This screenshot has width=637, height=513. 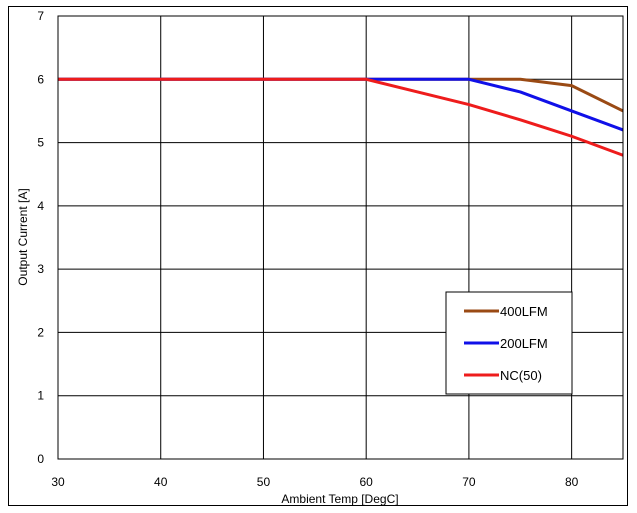 I want to click on x-tick-label: 50, so click(x=264, y=482).